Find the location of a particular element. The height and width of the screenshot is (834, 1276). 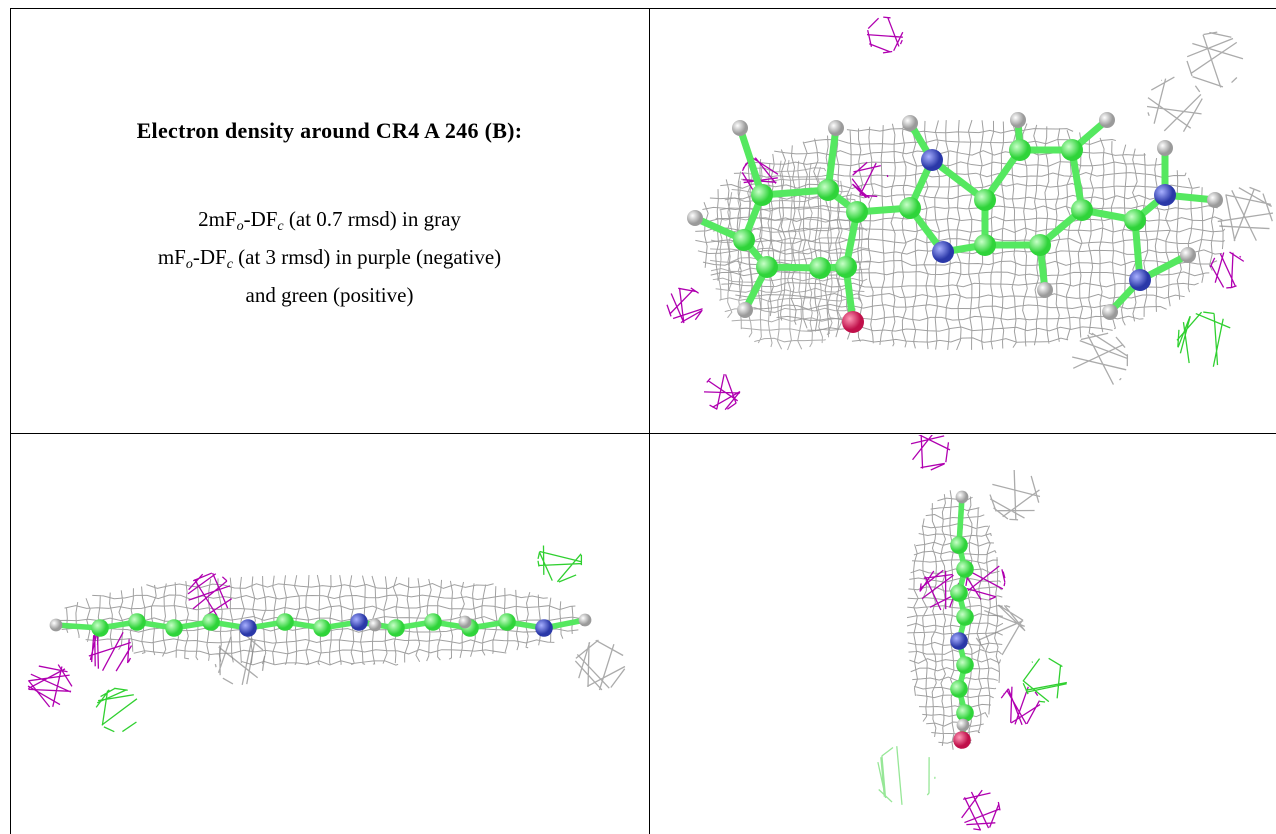

density-view-top is located at coordinates (972, 633).